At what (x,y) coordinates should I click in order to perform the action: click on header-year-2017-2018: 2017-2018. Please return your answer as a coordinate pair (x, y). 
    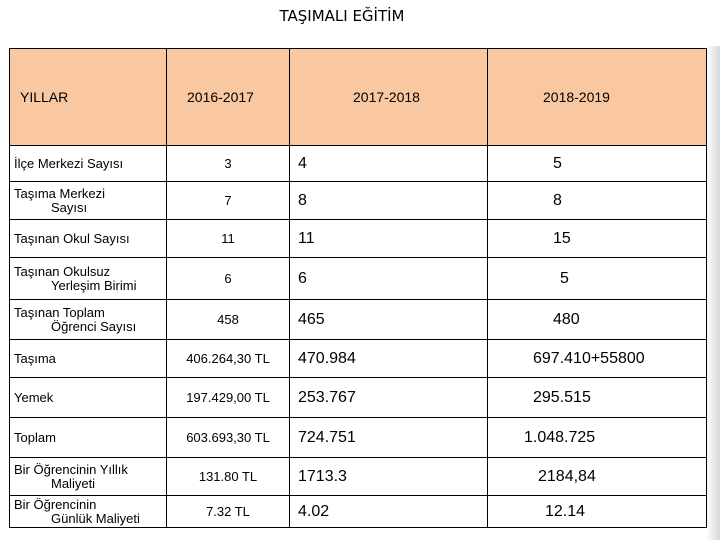
    Looking at the image, I should click on (388, 97).